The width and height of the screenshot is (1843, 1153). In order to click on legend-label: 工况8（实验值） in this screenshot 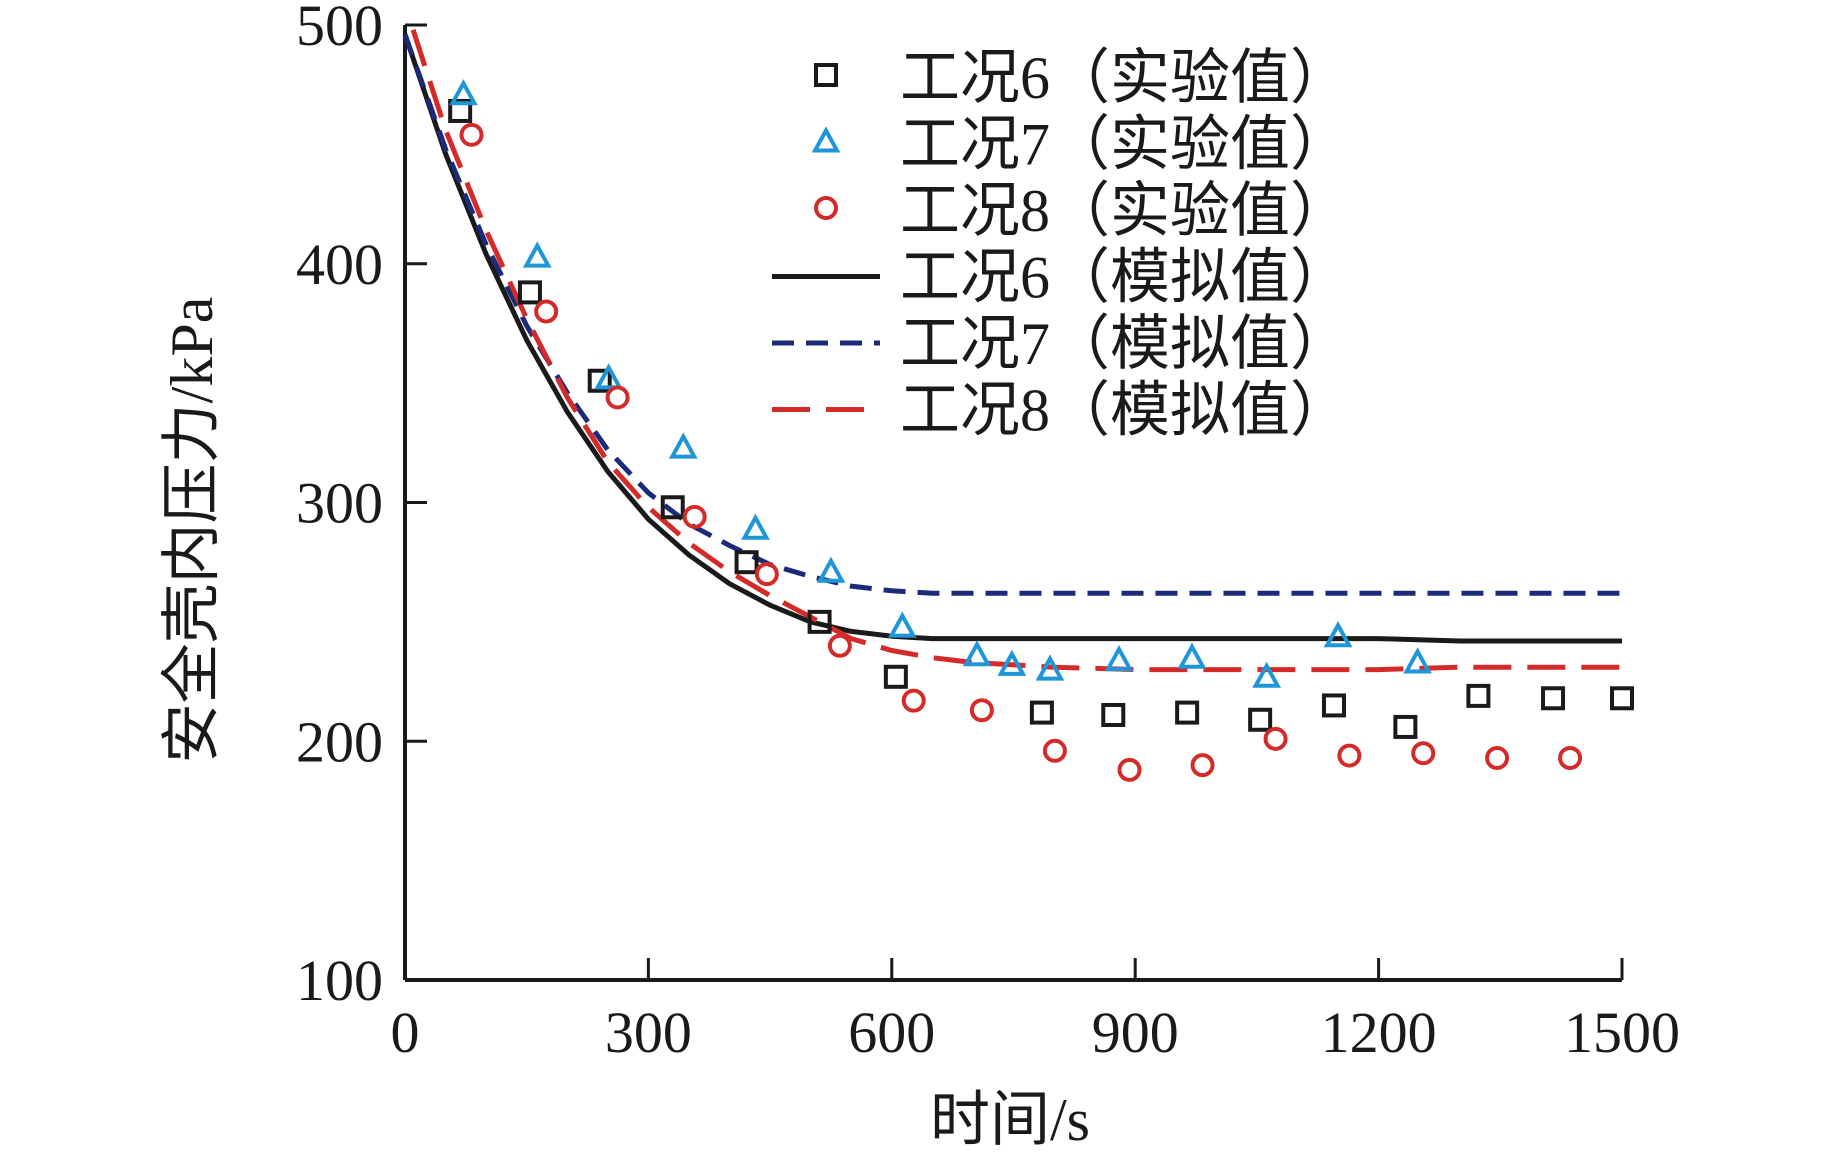, I will do `click(1125, 211)`.